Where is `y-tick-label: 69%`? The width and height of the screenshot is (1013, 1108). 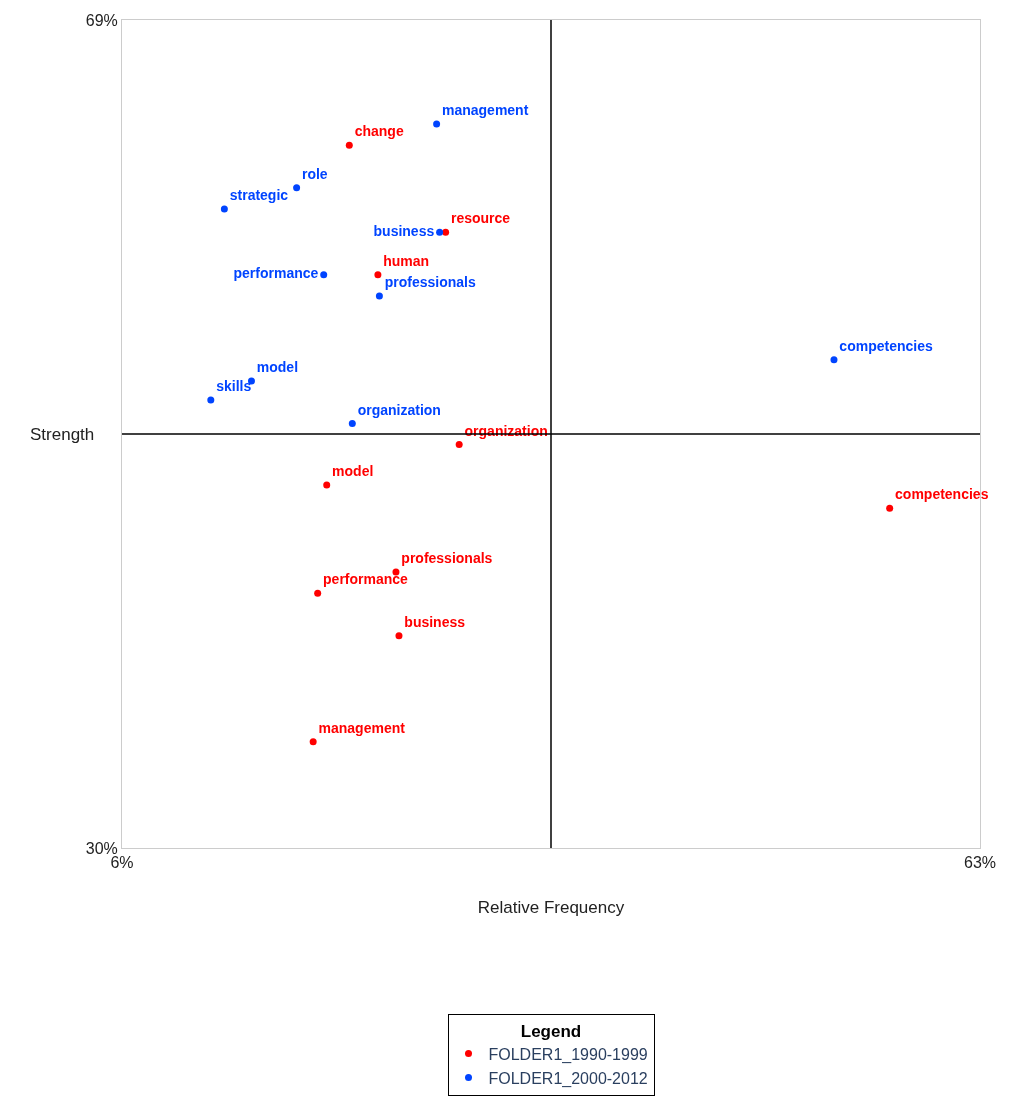 y-tick-label: 69% is located at coordinates (101, 20).